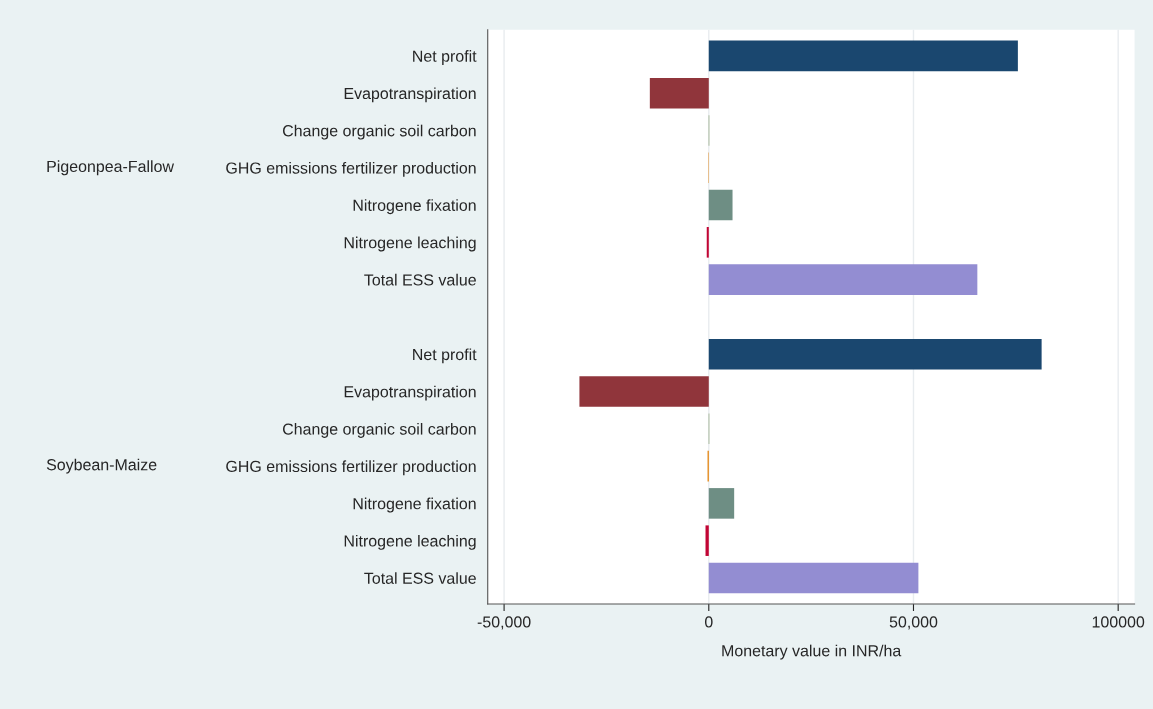 The height and width of the screenshot is (709, 1153). What do you see at coordinates (1118, 622) in the screenshot?
I see `x-tick-label: 100000` at bounding box center [1118, 622].